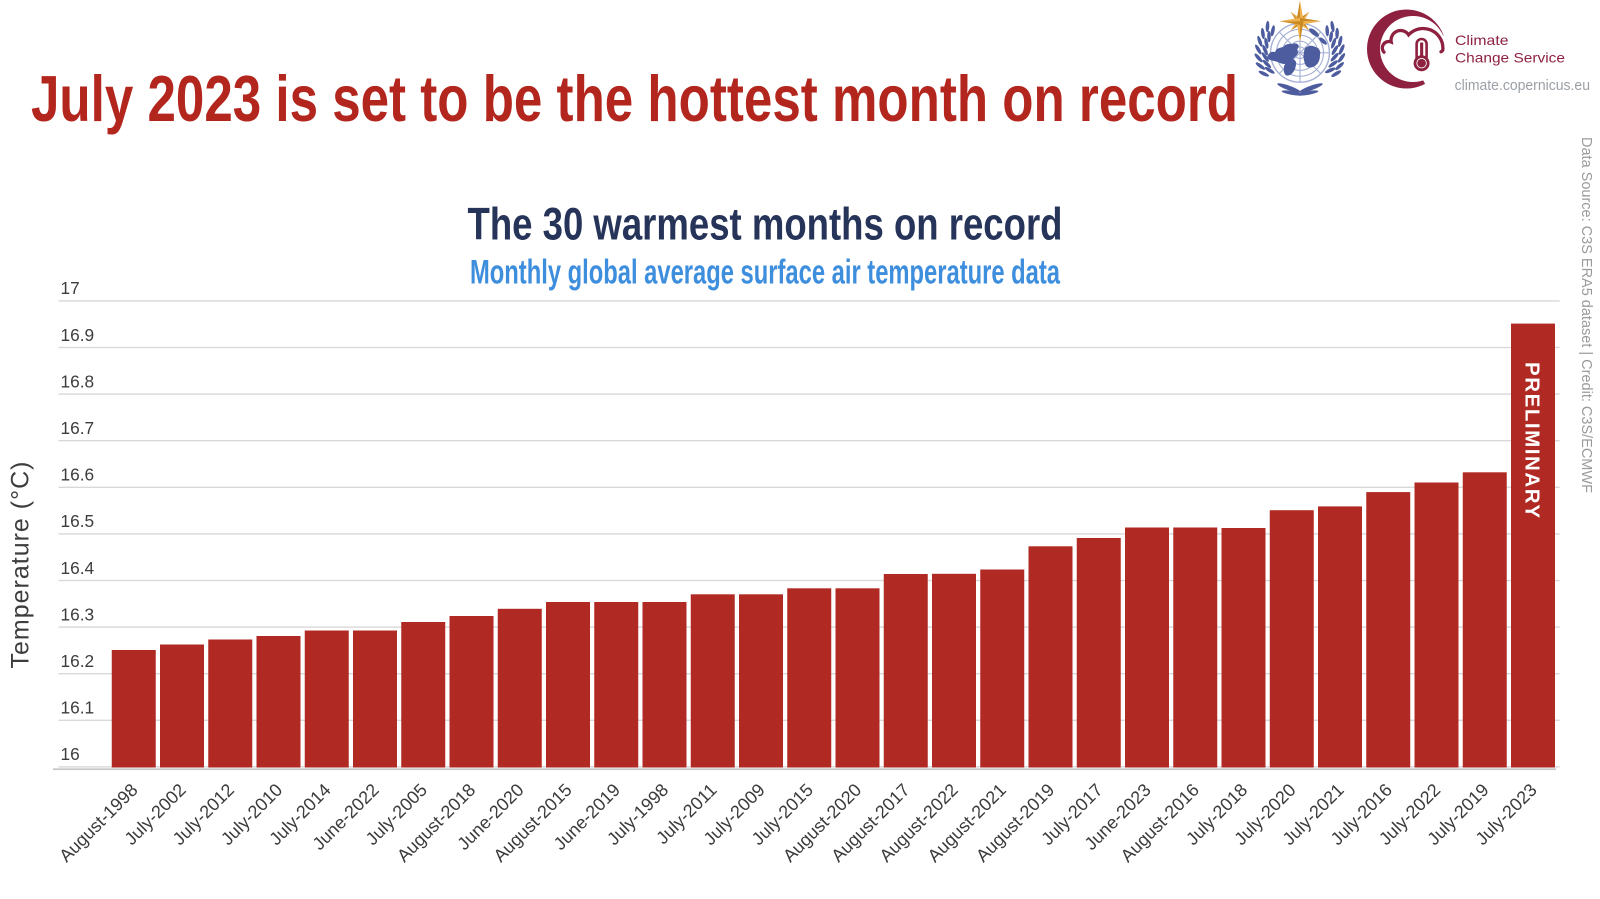  What do you see at coordinates (1510, 57) in the screenshot?
I see `svg-text: Change Service` at bounding box center [1510, 57].